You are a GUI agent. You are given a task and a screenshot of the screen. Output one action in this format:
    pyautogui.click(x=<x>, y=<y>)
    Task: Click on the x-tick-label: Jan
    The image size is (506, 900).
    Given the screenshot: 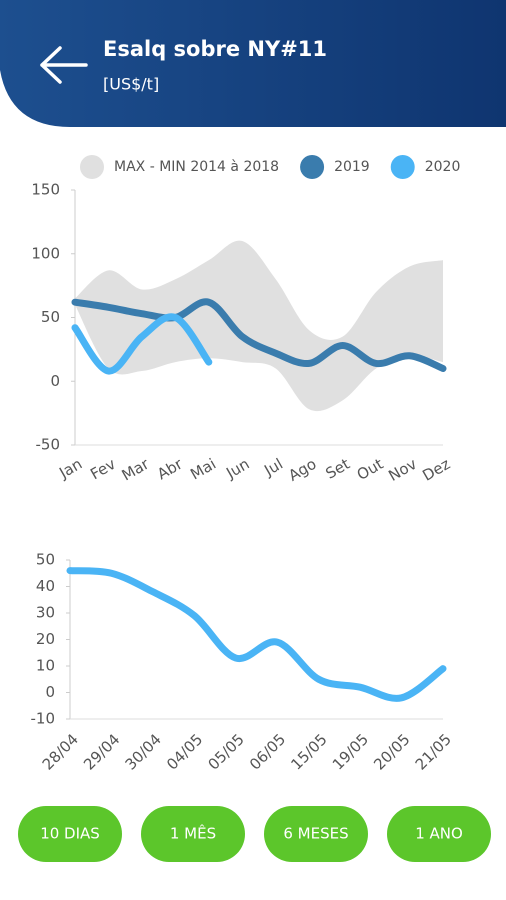 What is the action you would take?
    pyautogui.click(x=70, y=469)
    